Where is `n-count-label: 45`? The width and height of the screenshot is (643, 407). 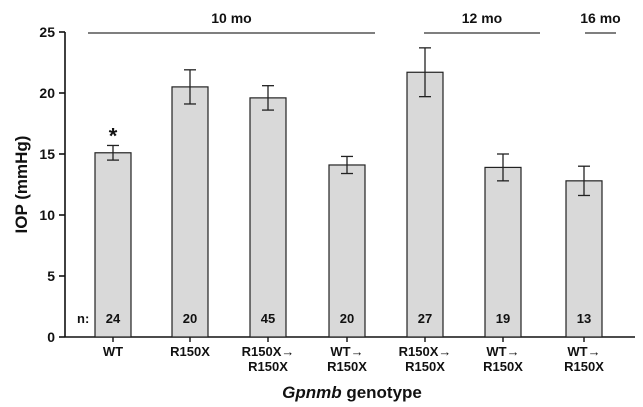 n-count-label: 45 is located at coordinates (268, 318).